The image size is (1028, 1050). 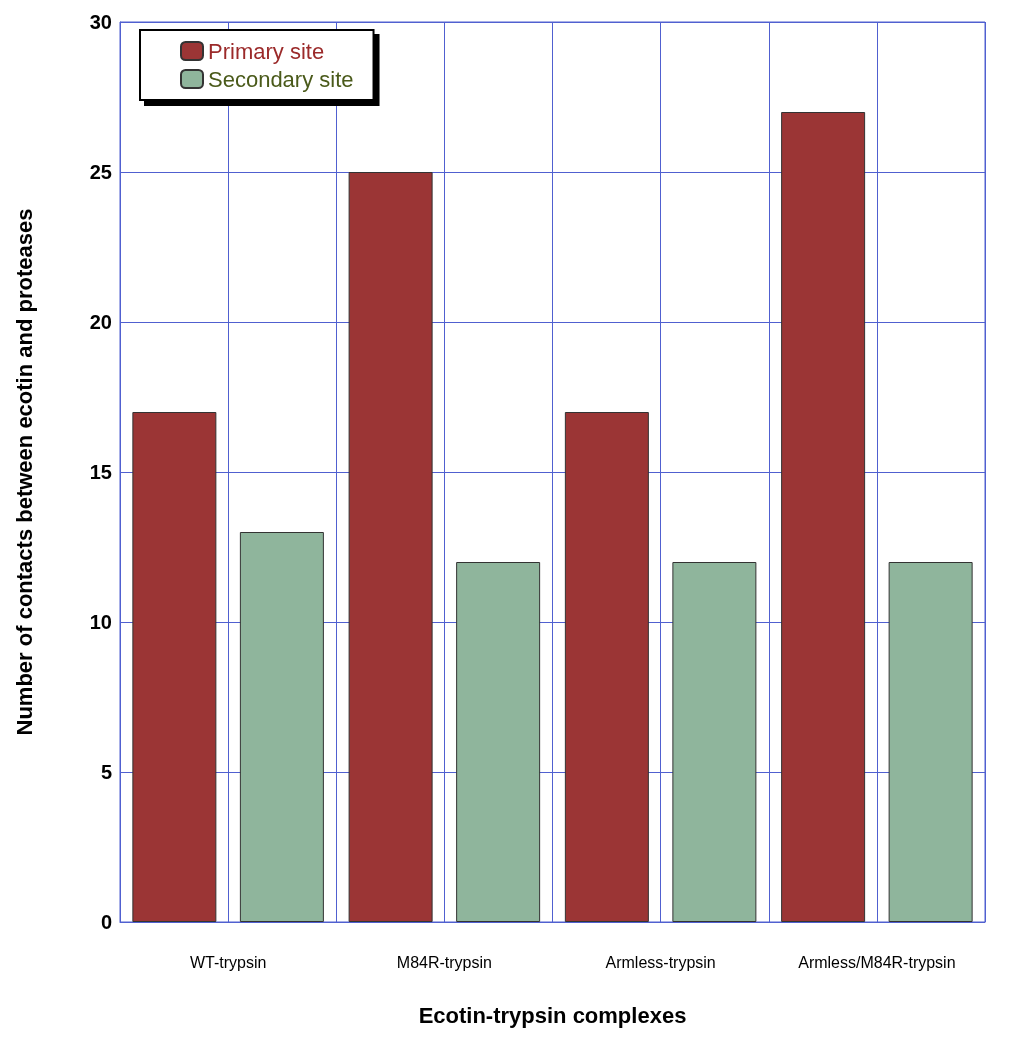 What do you see at coordinates (106, 772) in the screenshot?
I see `y-tick-label: 5` at bounding box center [106, 772].